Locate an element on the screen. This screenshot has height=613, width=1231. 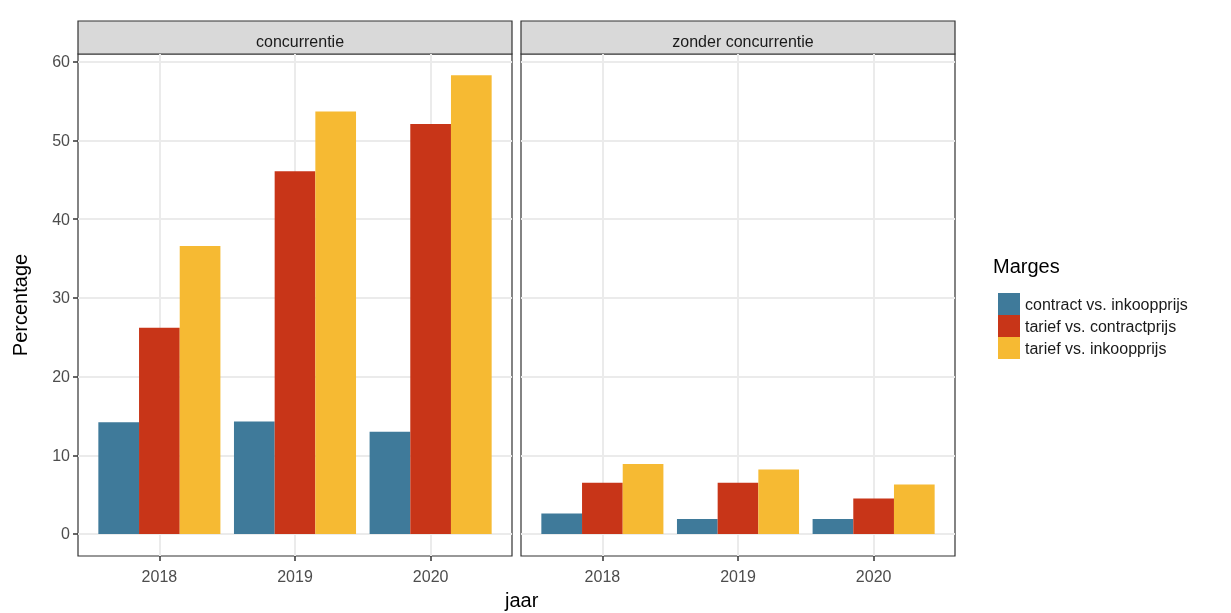
legend-label: tarief vs. inkoopprijs is located at coordinates (1096, 348).